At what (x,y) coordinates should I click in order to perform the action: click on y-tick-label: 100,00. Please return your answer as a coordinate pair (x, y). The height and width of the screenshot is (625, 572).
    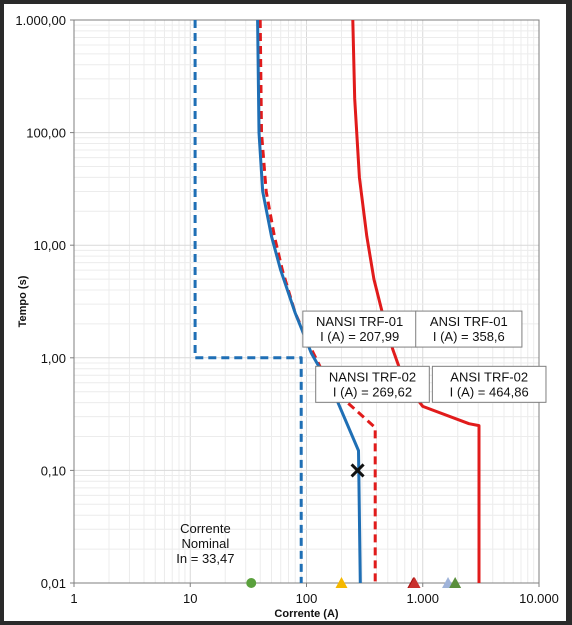
    Looking at the image, I should click on (46, 133).